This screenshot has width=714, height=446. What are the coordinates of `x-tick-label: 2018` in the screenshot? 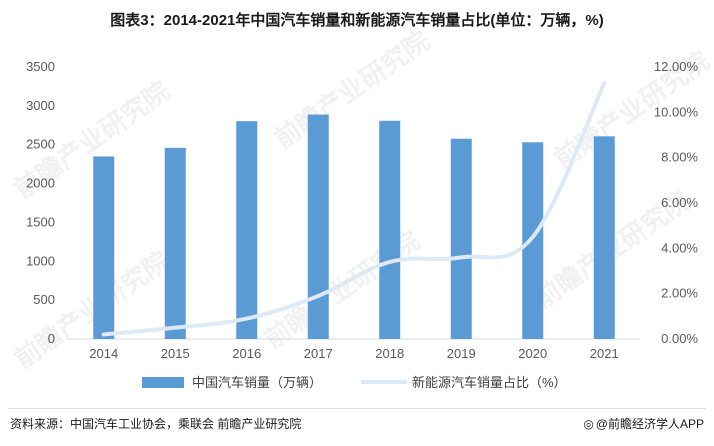 It's located at (389, 353).